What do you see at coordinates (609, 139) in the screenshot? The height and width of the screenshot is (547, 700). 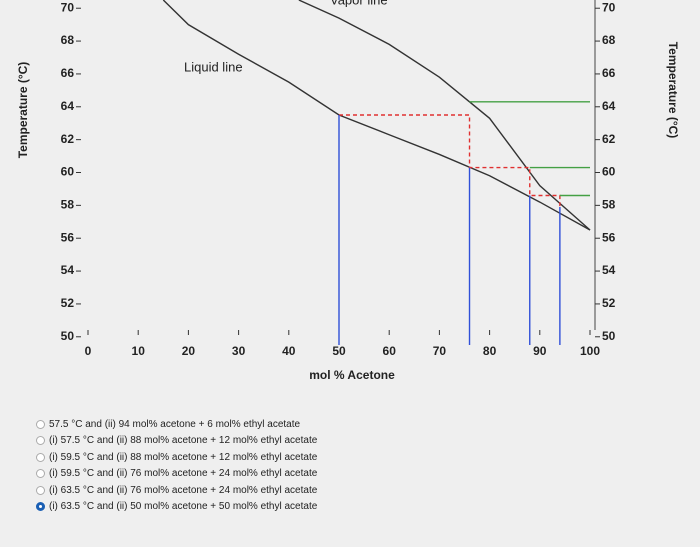 I see `y2-tick-label: 62` at bounding box center [609, 139].